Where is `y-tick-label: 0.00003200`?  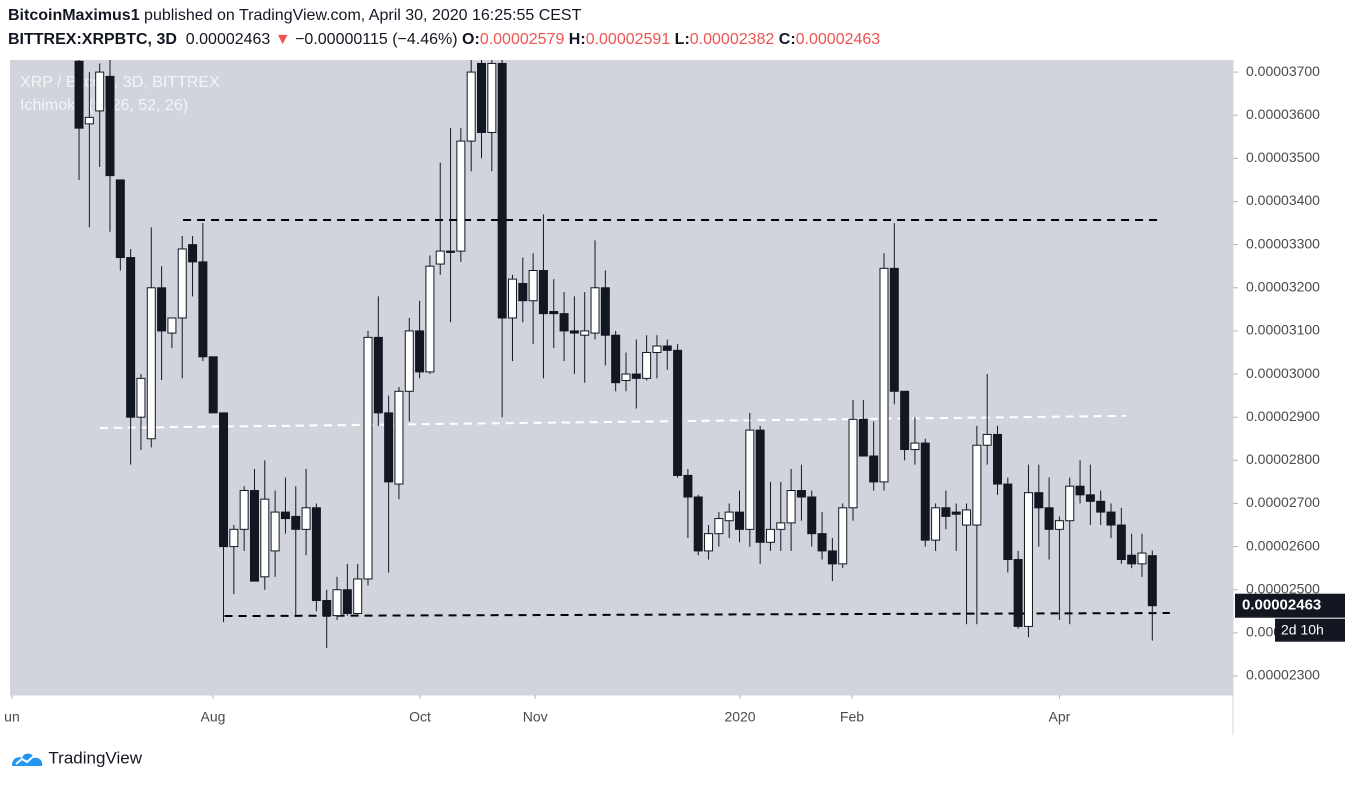
y-tick-label: 0.00003200 is located at coordinates (1283, 286).